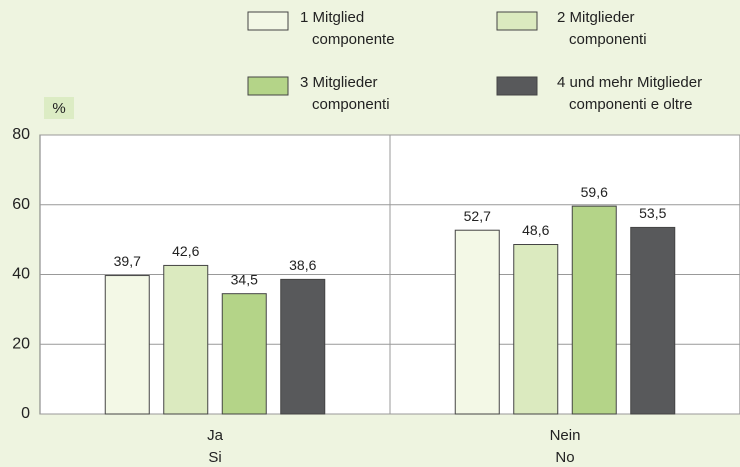 The height and width of the screenshot is (467, 740). What do you see at coordinates (602, 28) in the screenshot?
I see `legend-label: 2 Mitglieder componenti` at bounding box center [602, 28].